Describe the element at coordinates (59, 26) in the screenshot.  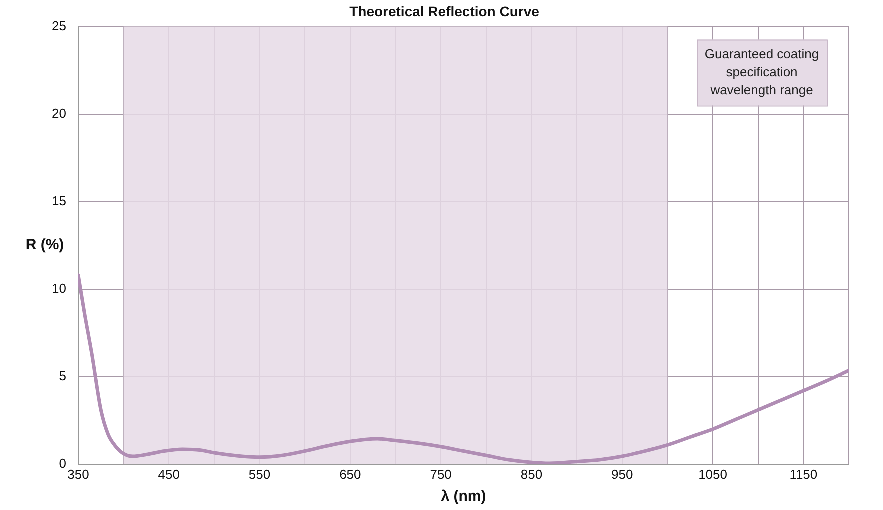
I see `y-tick-label: 25` at that location.